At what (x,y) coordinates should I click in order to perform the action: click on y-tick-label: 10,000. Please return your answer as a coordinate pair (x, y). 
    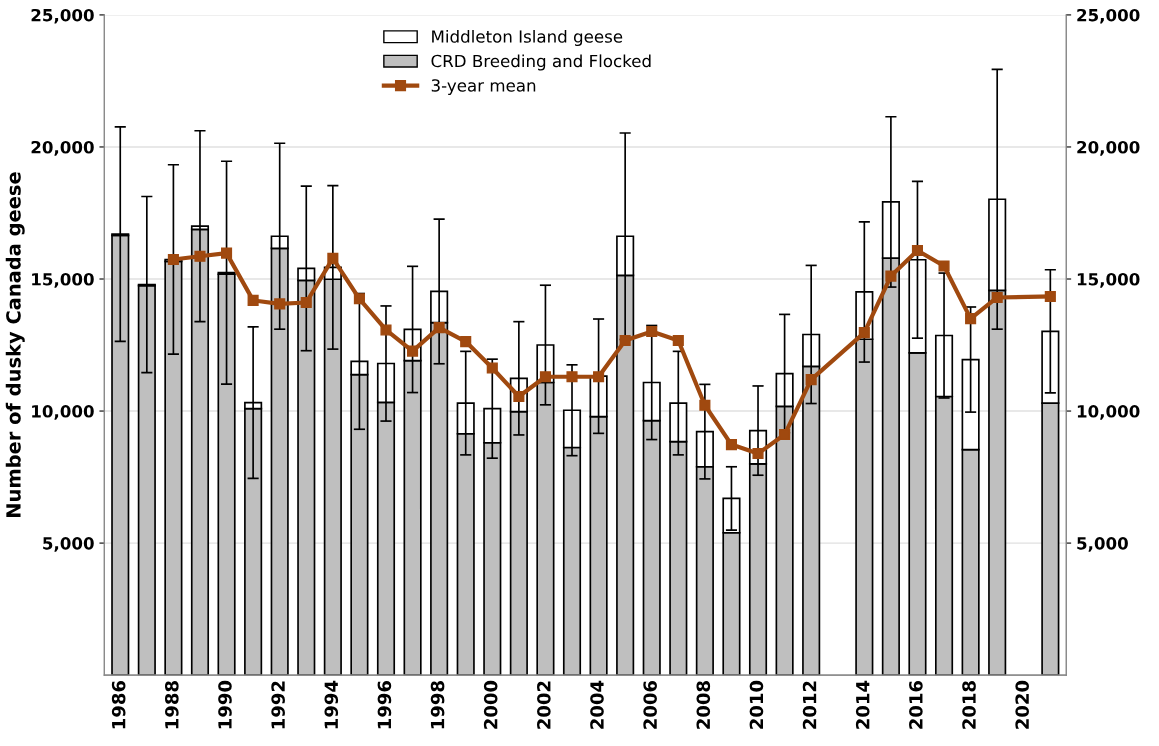
    Looking at the image, I should click on (63, 412).